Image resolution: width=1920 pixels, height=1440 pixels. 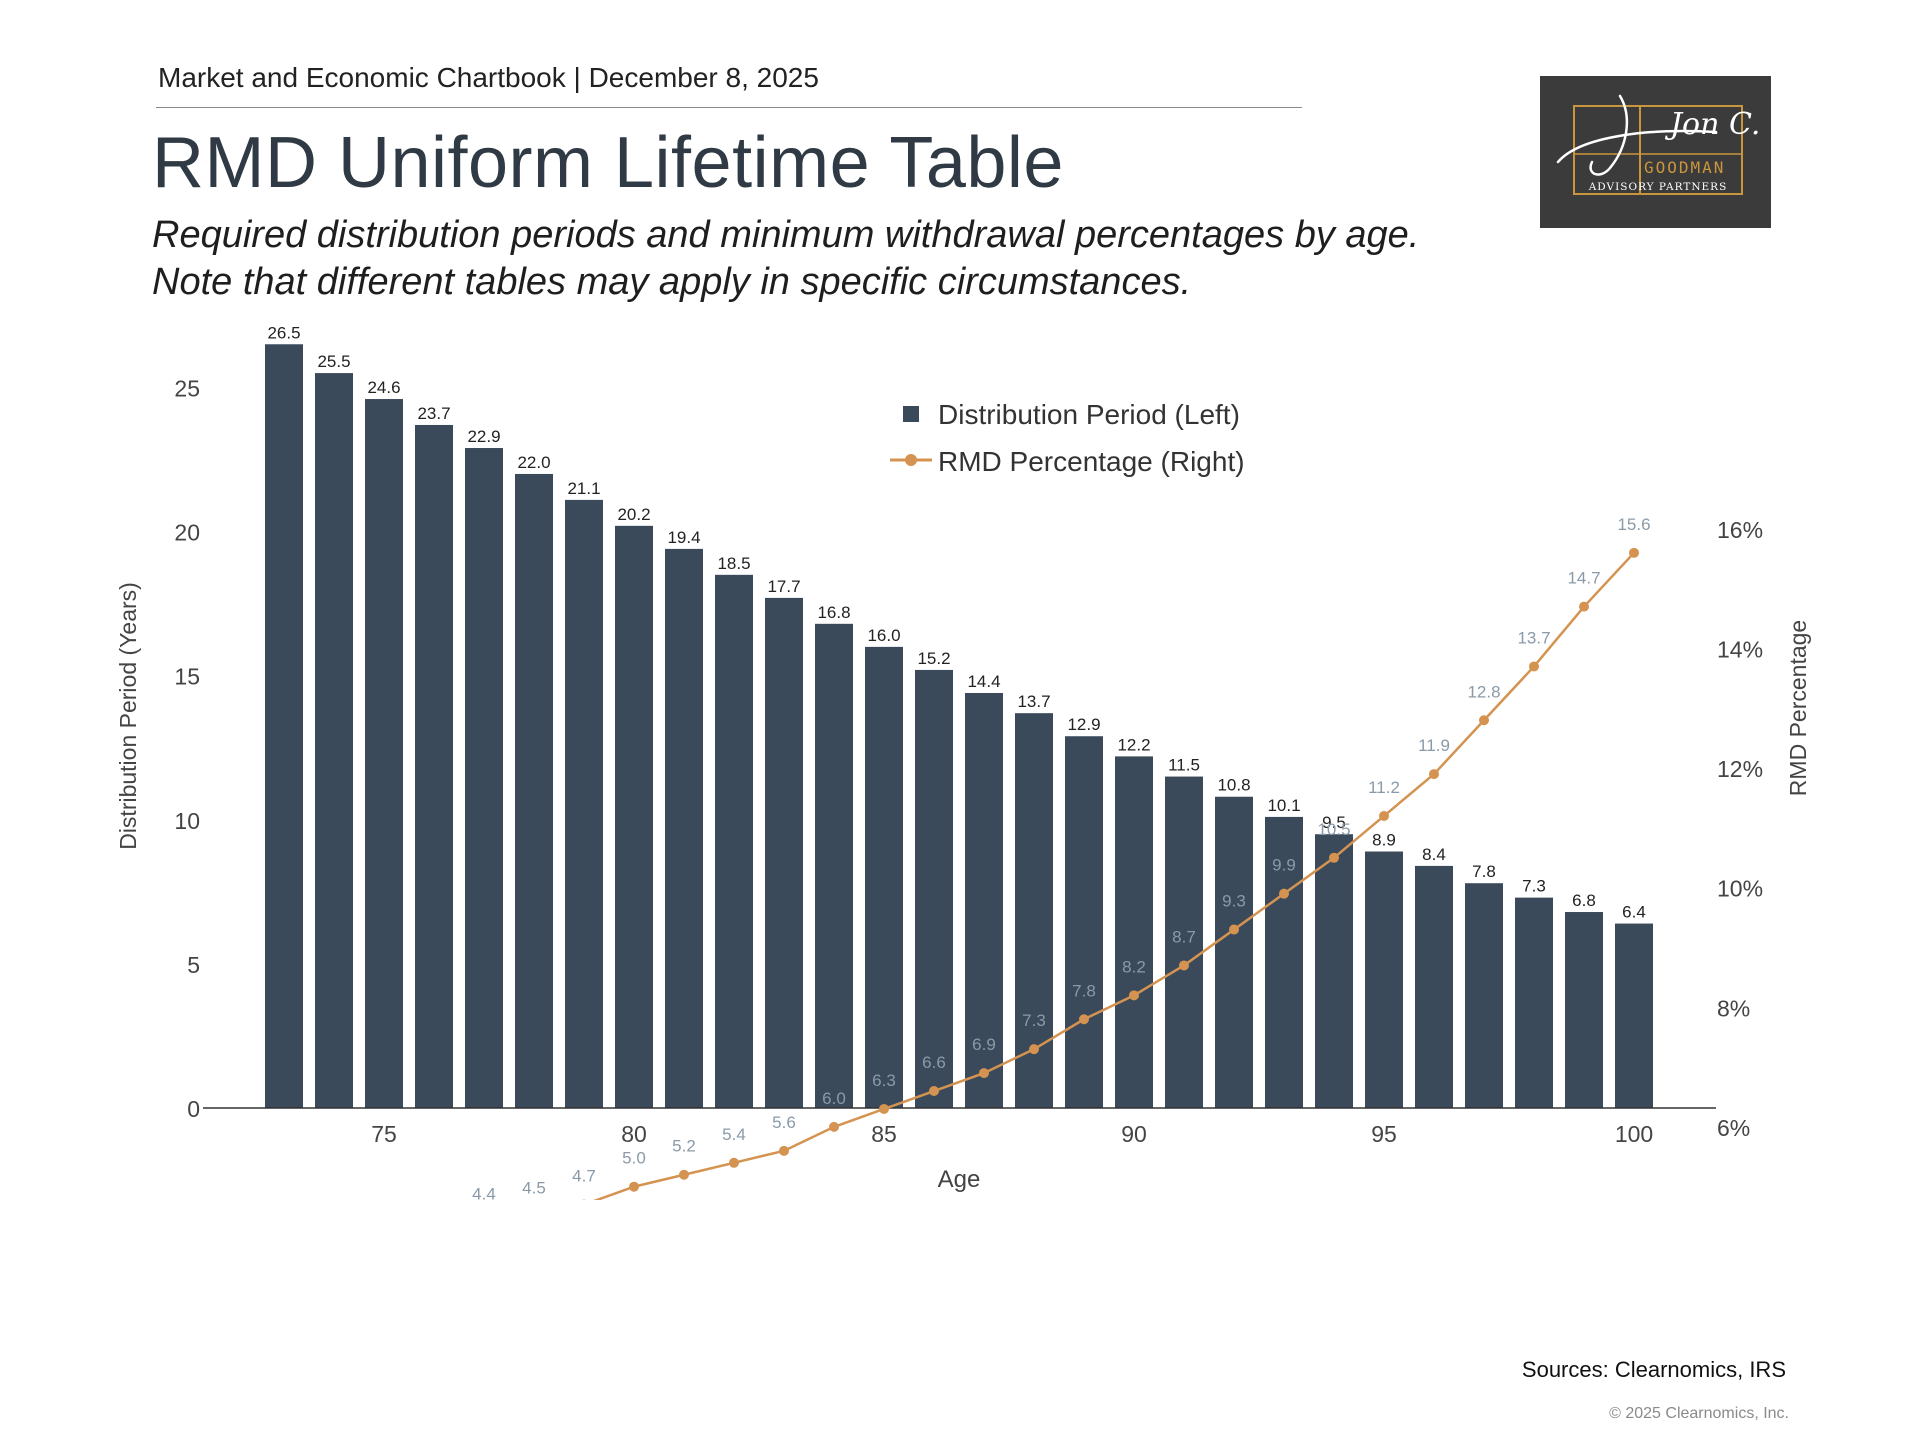 I want to click on bar-value-label: 18.5, so click(x=733, y=563).